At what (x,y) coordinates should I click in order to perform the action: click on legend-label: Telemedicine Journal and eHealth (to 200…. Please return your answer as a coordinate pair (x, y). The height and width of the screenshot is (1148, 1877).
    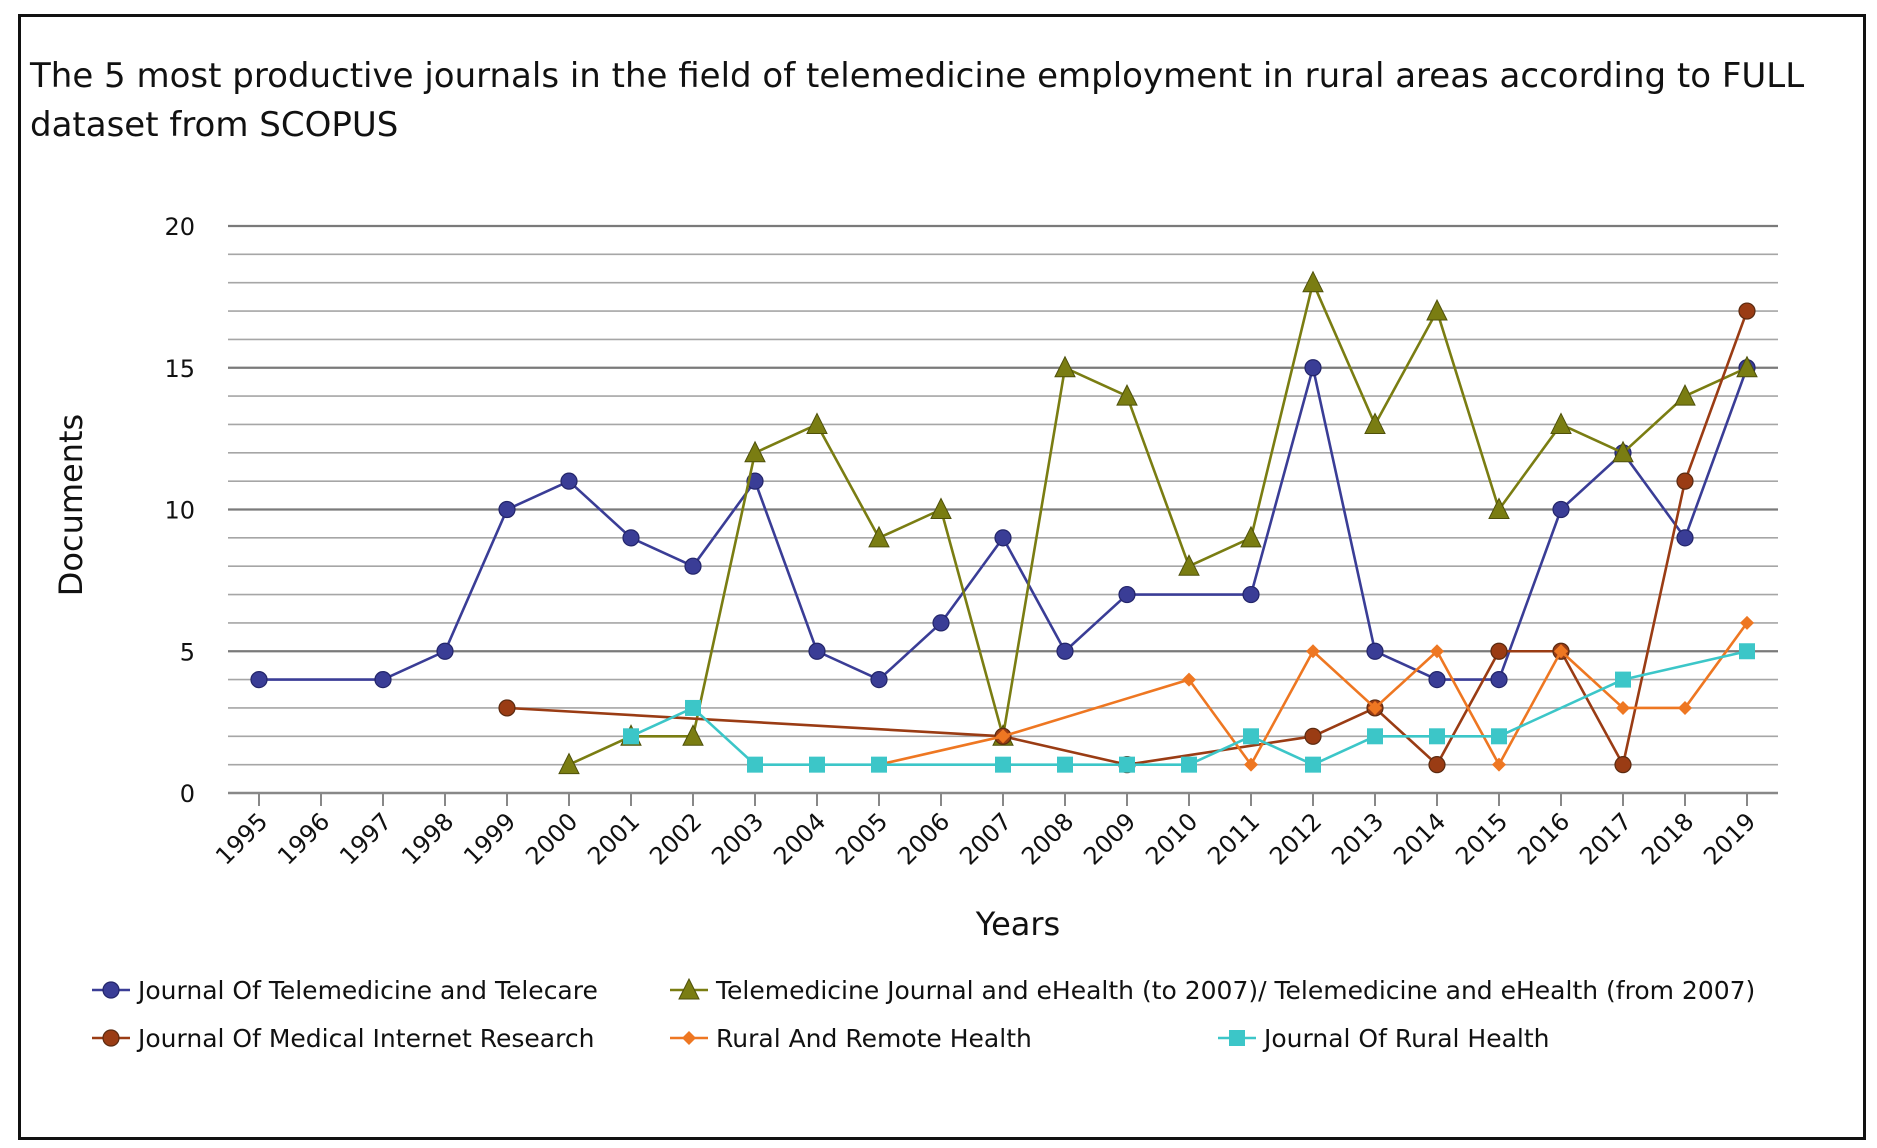
    Looking at the image, I should click on (1235, 990).